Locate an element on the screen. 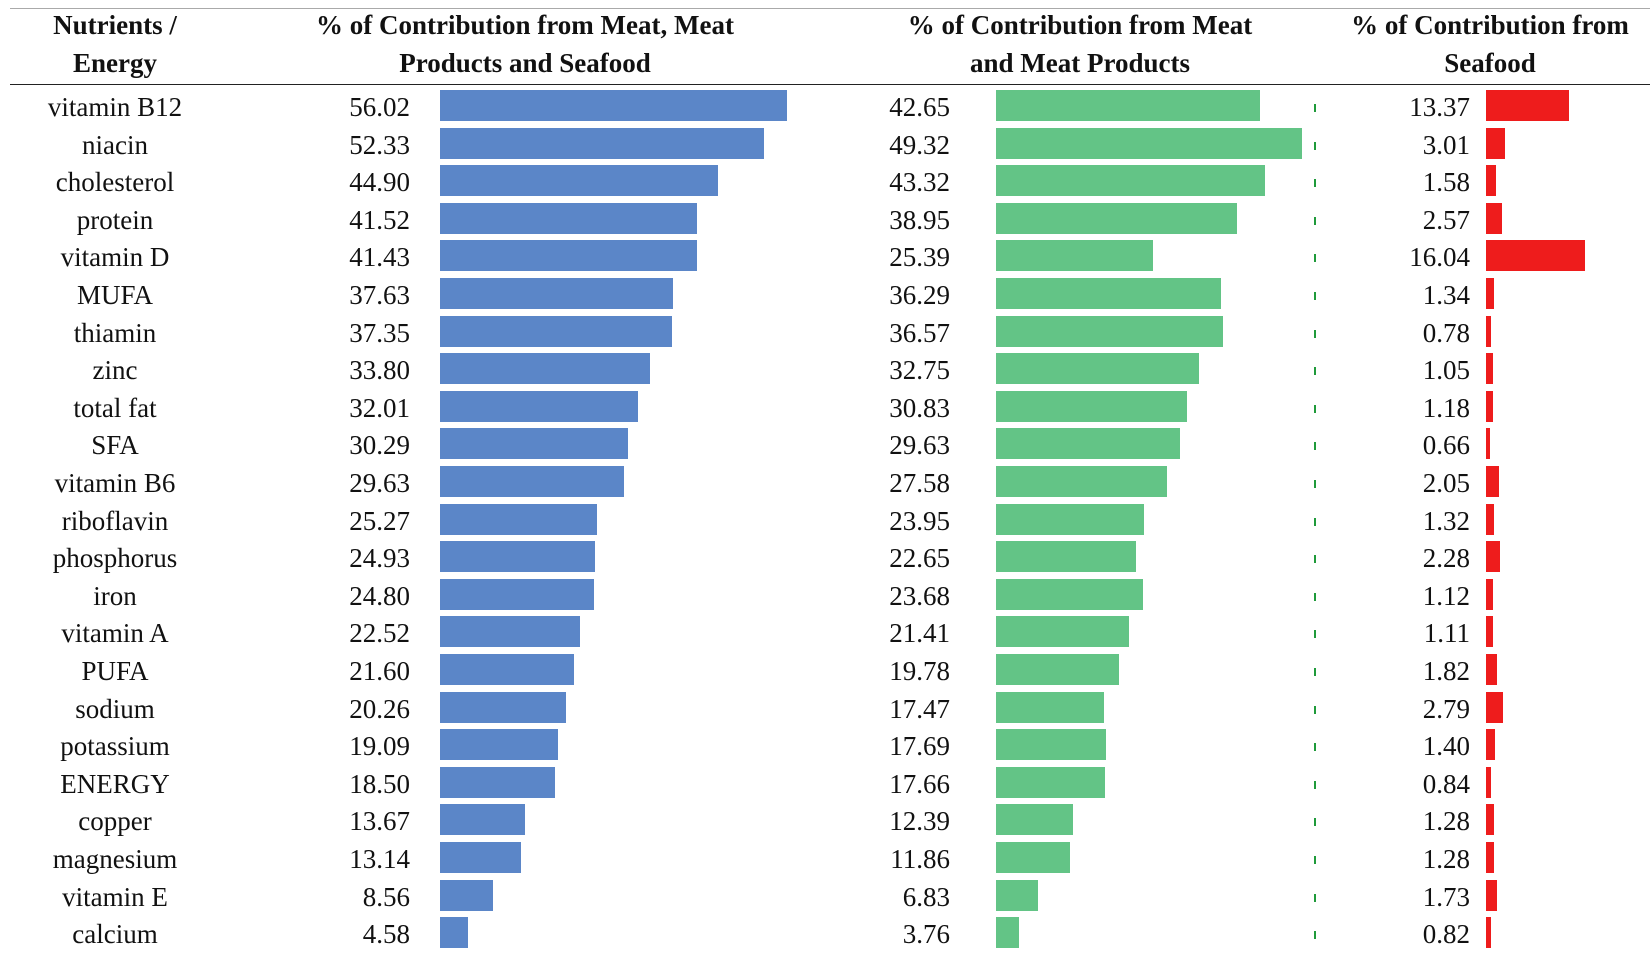  seafood-value: 1.58 is located at coordinates (1446, 182).